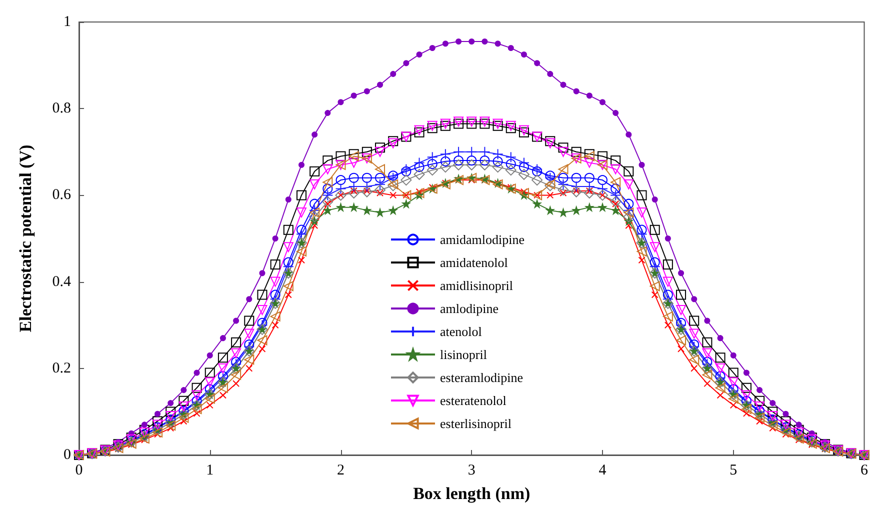  I want to click on x-axis-title: Box length (nm), so click(471, 493).